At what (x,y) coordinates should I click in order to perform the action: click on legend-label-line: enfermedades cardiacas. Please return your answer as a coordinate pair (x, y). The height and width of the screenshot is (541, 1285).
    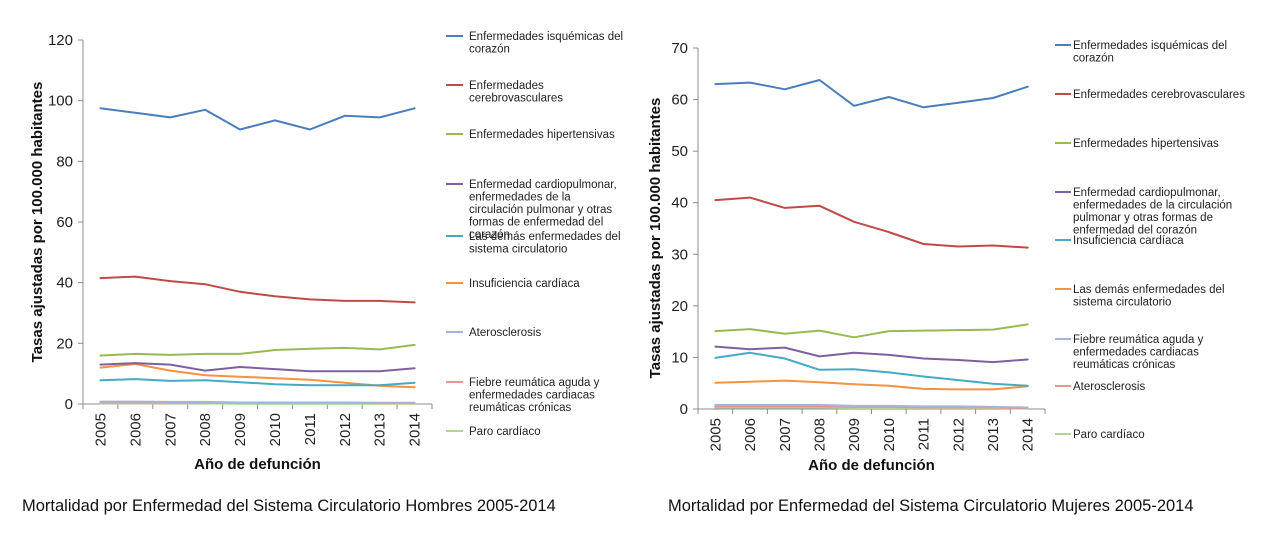
    Looking at the image, I should click on (532, 396).